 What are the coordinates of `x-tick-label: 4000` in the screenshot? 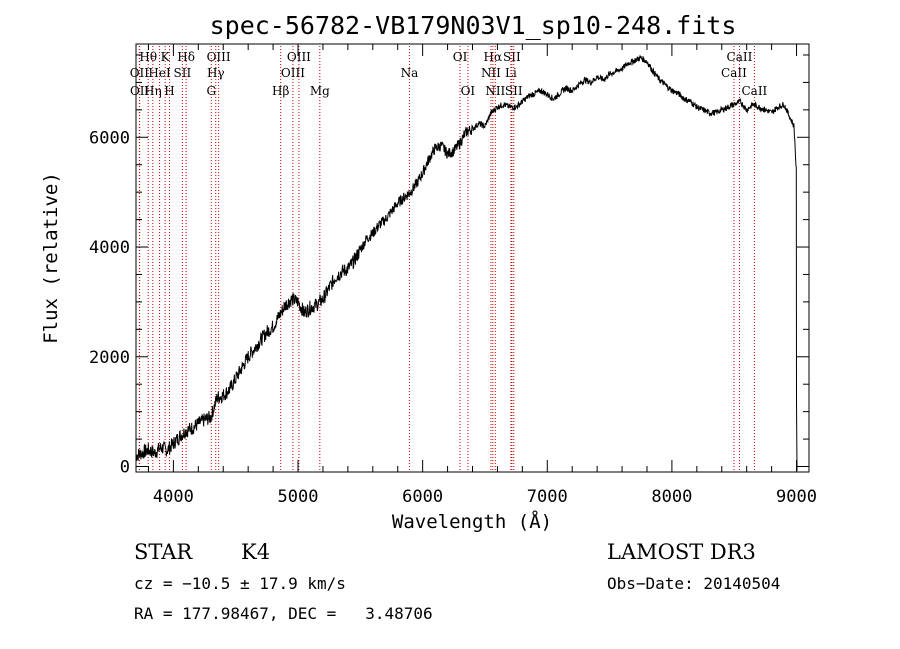 It's located at (173, 497).